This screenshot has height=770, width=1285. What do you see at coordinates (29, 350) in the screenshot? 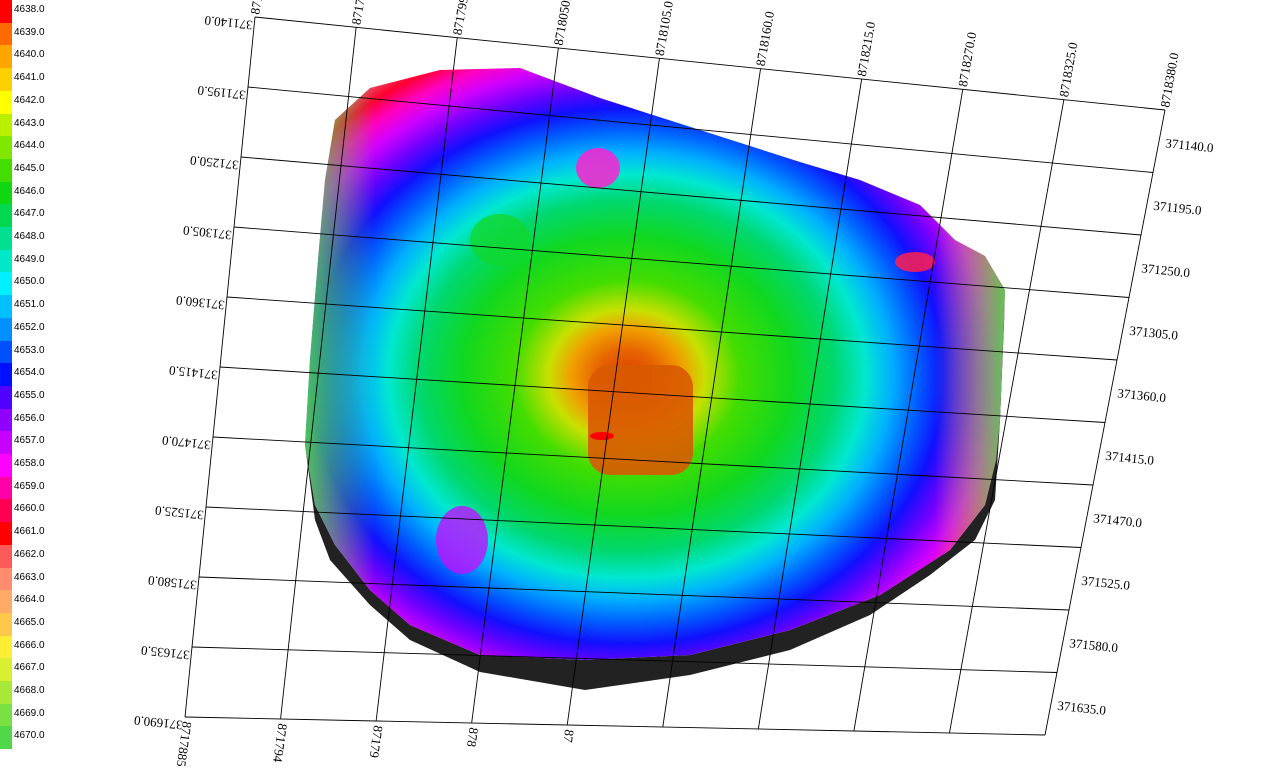
I see `legend-label: 4653.0` at bounding box center [29, 350].